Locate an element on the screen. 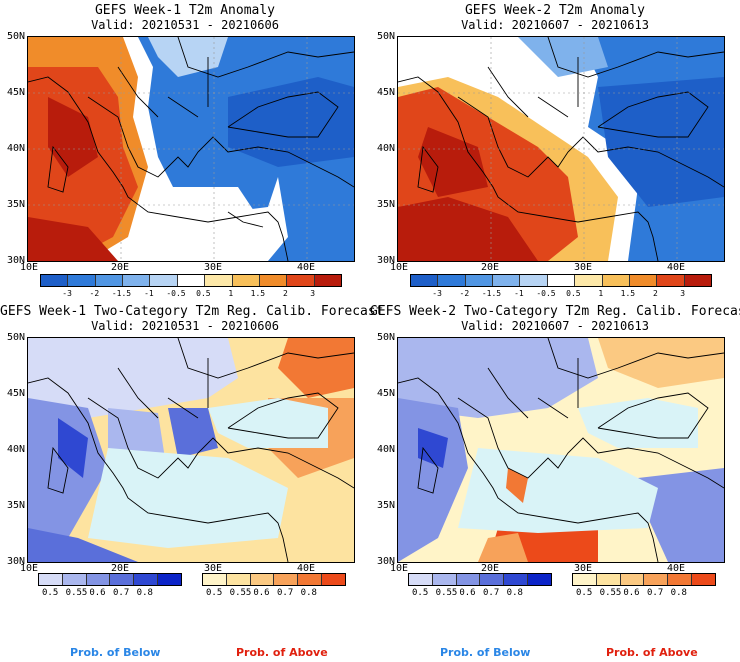 The width and height of the screenshot is (740, 662). colorbar-tick-label: 1 is located at coordinates (601, 293).